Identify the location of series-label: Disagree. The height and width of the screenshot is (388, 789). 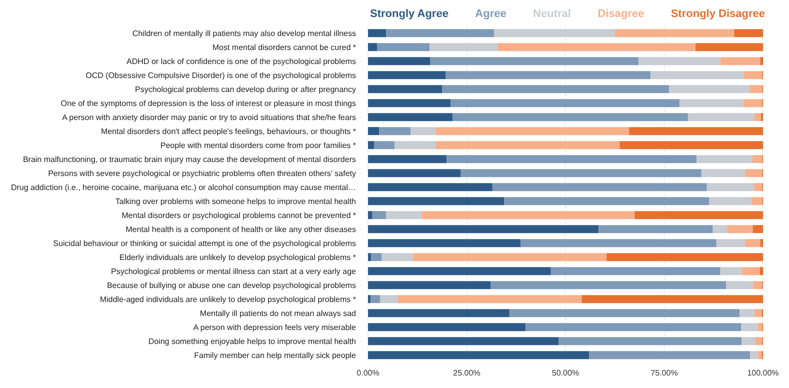
(621, 15).